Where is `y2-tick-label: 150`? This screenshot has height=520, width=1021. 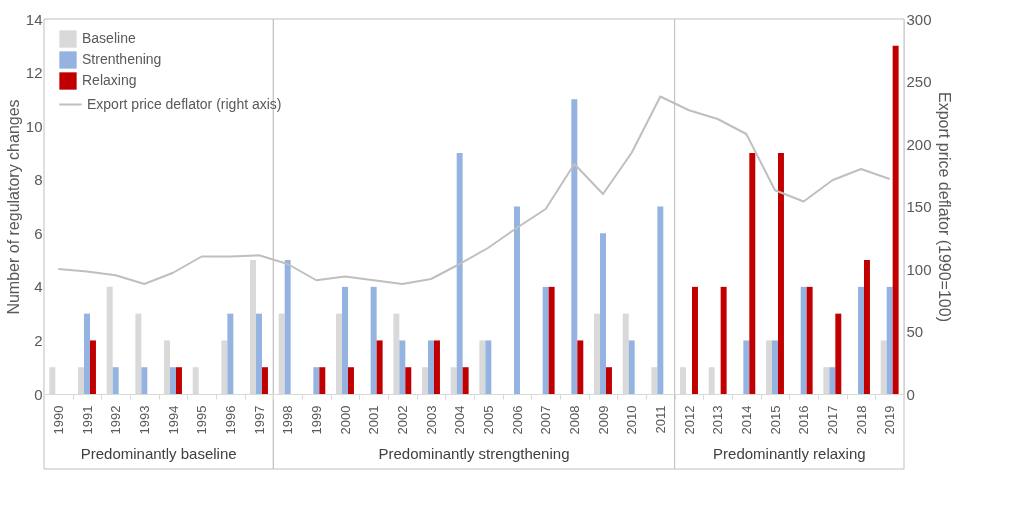
y2-tick-label: 150 is located at coordinates (919, 206).